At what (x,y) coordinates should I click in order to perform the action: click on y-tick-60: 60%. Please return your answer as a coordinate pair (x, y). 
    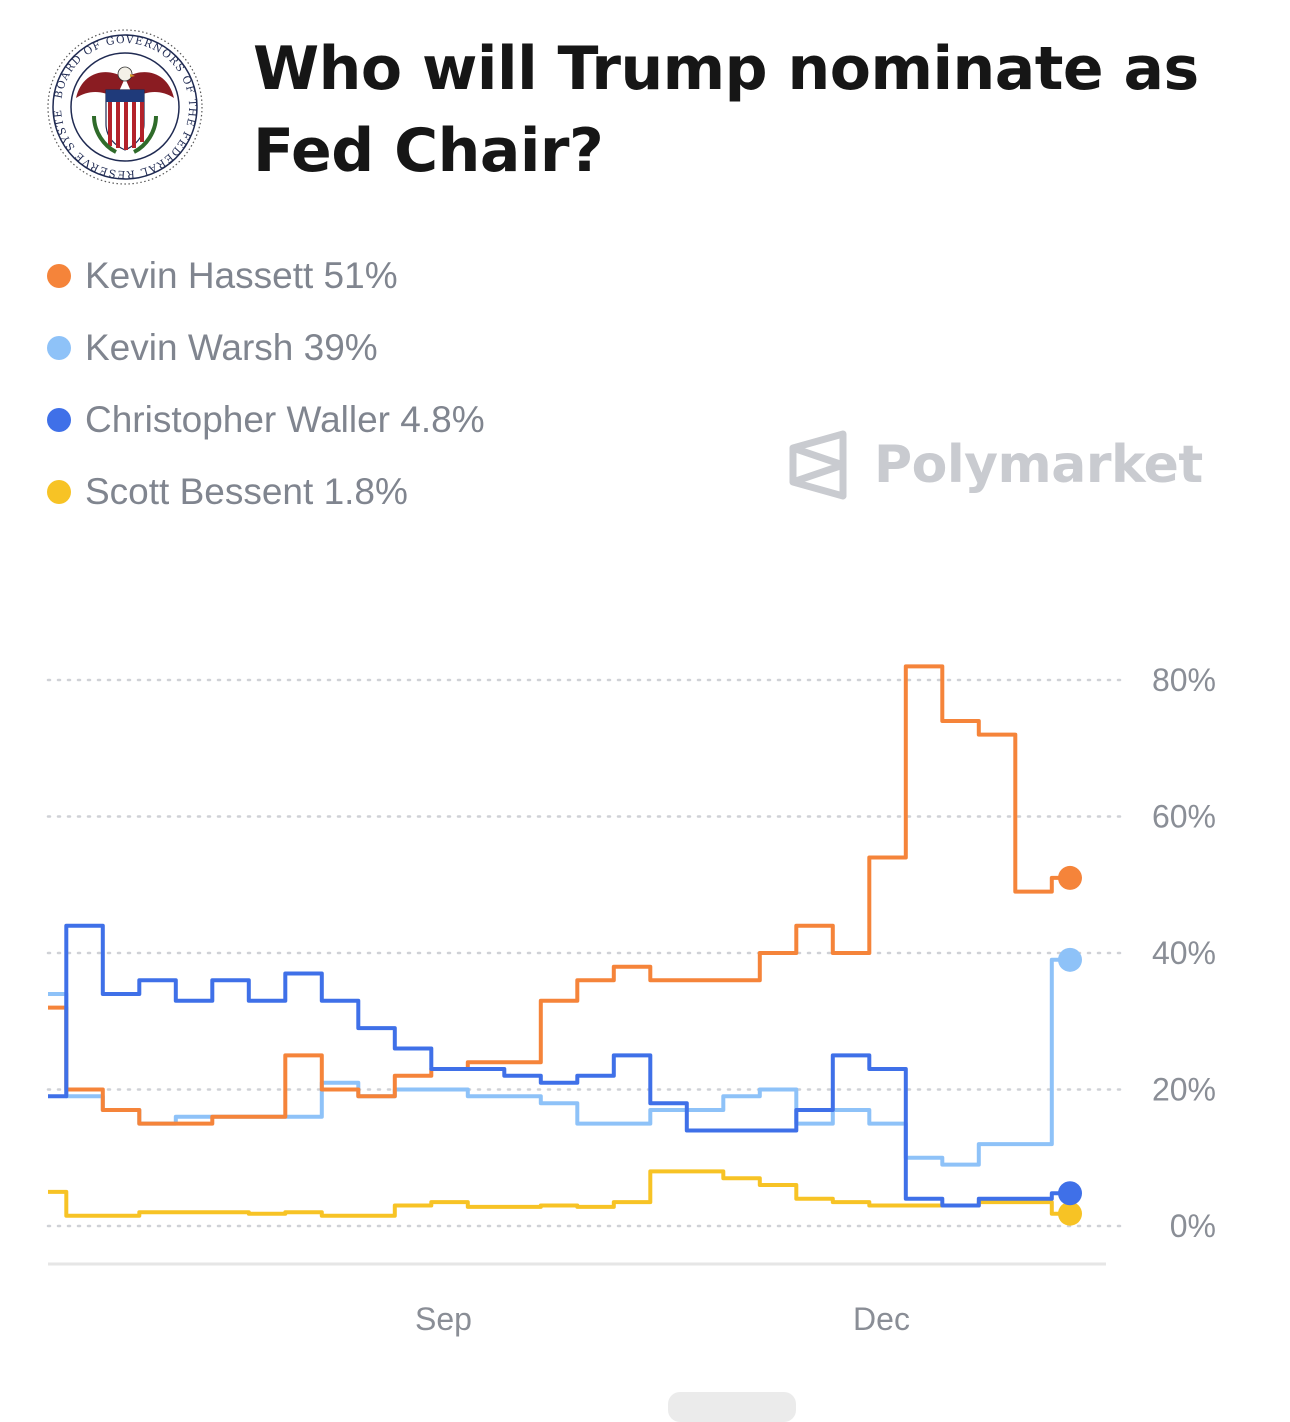
    Looking at the image, I should click on (1184, 817).